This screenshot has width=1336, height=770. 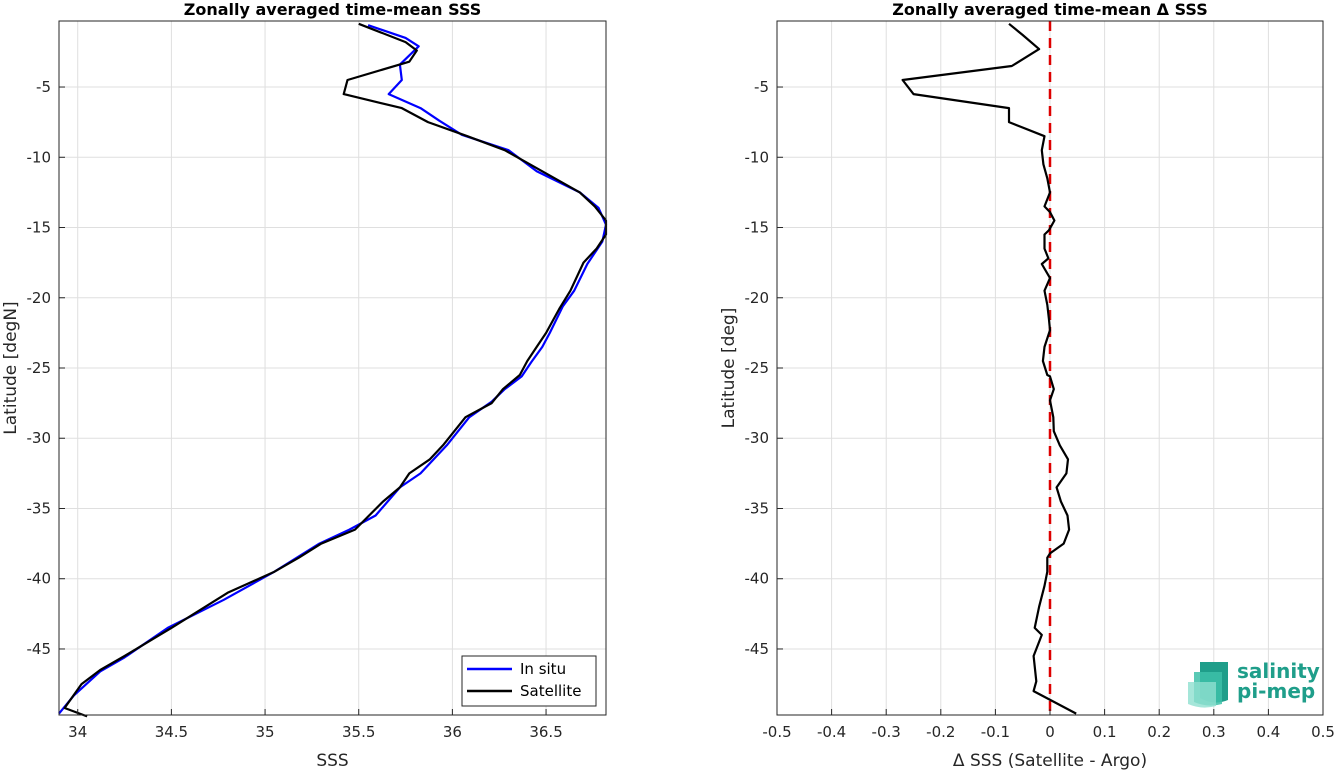 What do you see at coordinates (757, 508) in the screenshot?
I see `right-y-tick-label: -35` at bounding box center [757, 508].